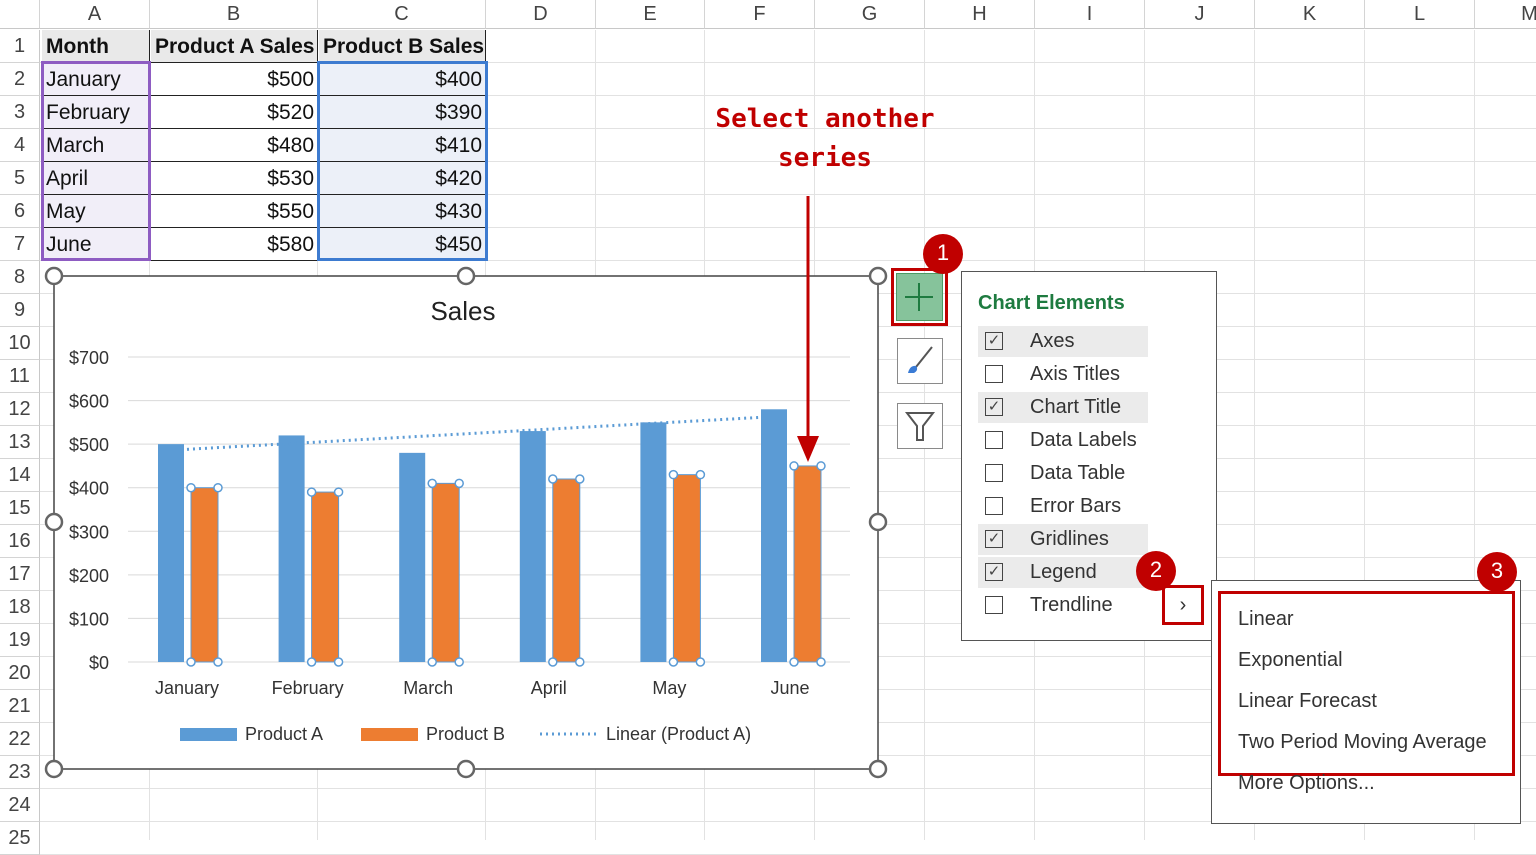 Image resolution: width=1536 pixels, height=855 pixels. Describe the element at coordinates (96, 145) in the screenshot. I see `table-cell: March` at that location.